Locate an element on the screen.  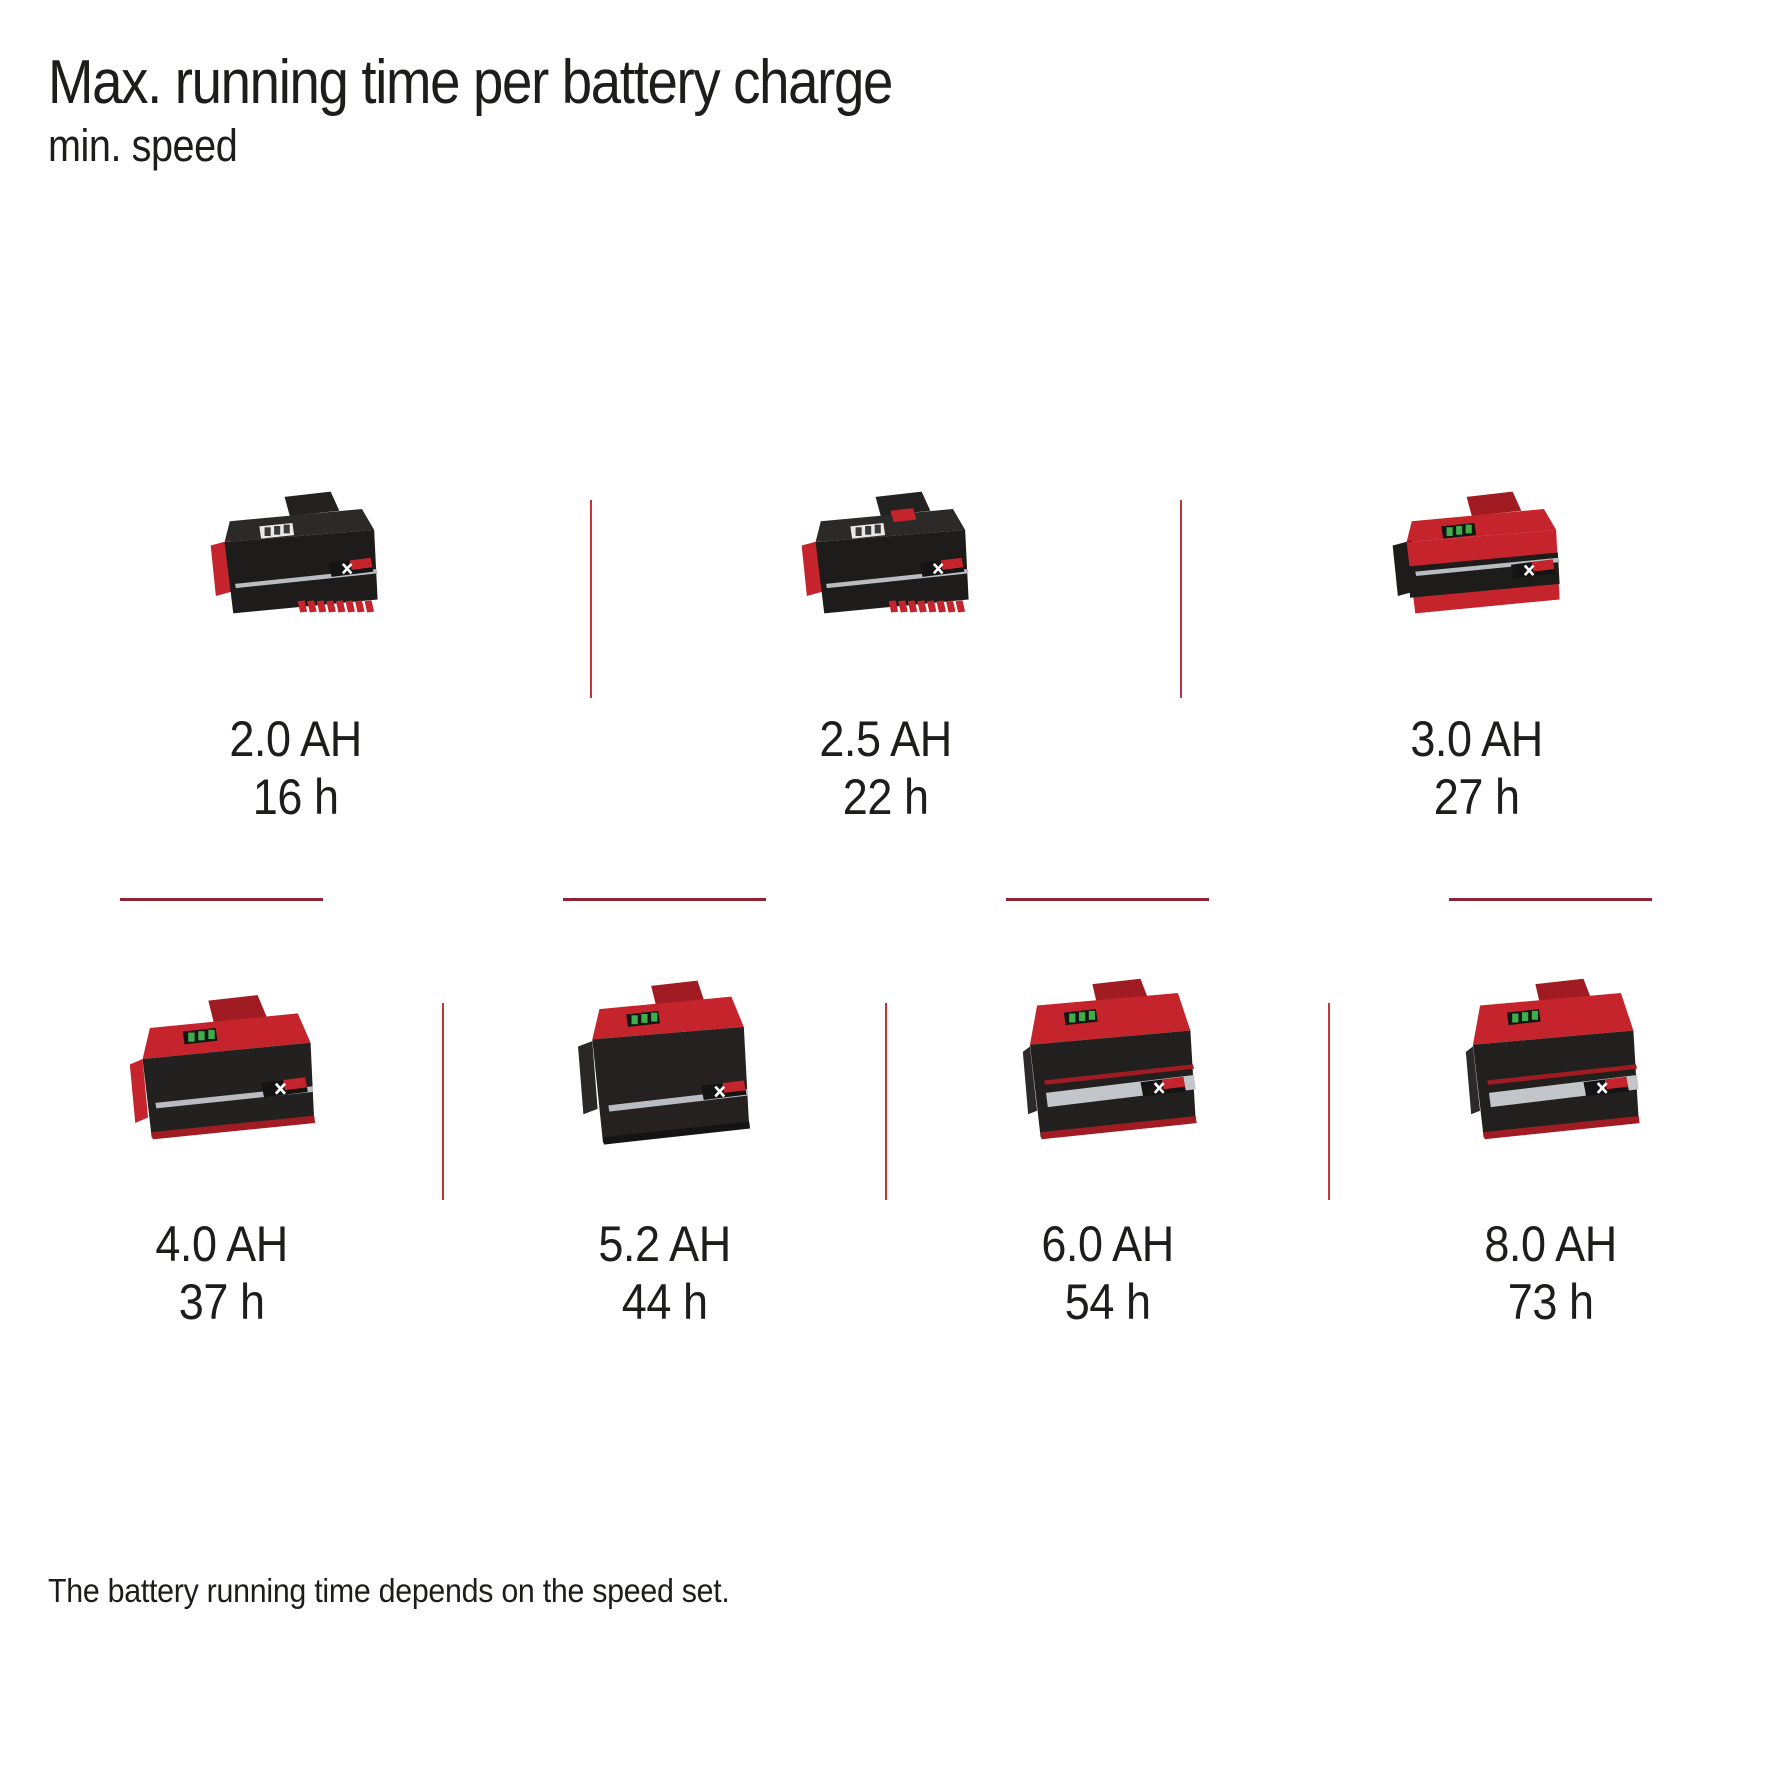
chart-subtitle: min. speed is located at coordinates (143, 146).